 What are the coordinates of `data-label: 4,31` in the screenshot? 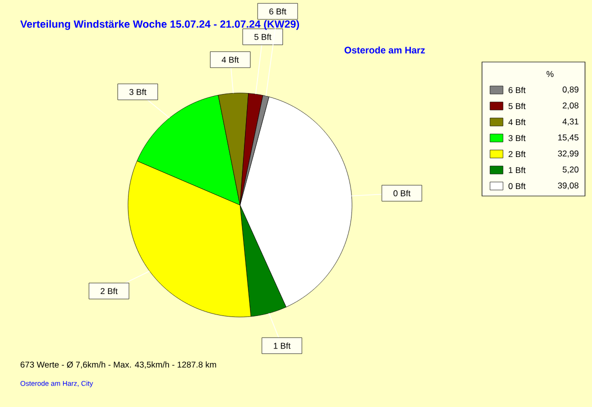 It's located at (570, 122).